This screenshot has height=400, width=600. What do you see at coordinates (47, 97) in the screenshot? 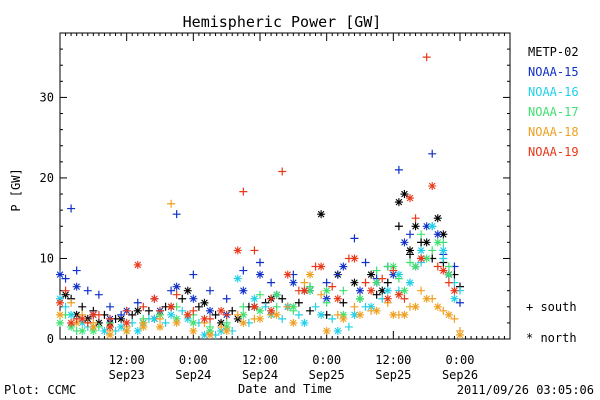
I see `y-tick-label: 30` at bounding box center [47, 97].